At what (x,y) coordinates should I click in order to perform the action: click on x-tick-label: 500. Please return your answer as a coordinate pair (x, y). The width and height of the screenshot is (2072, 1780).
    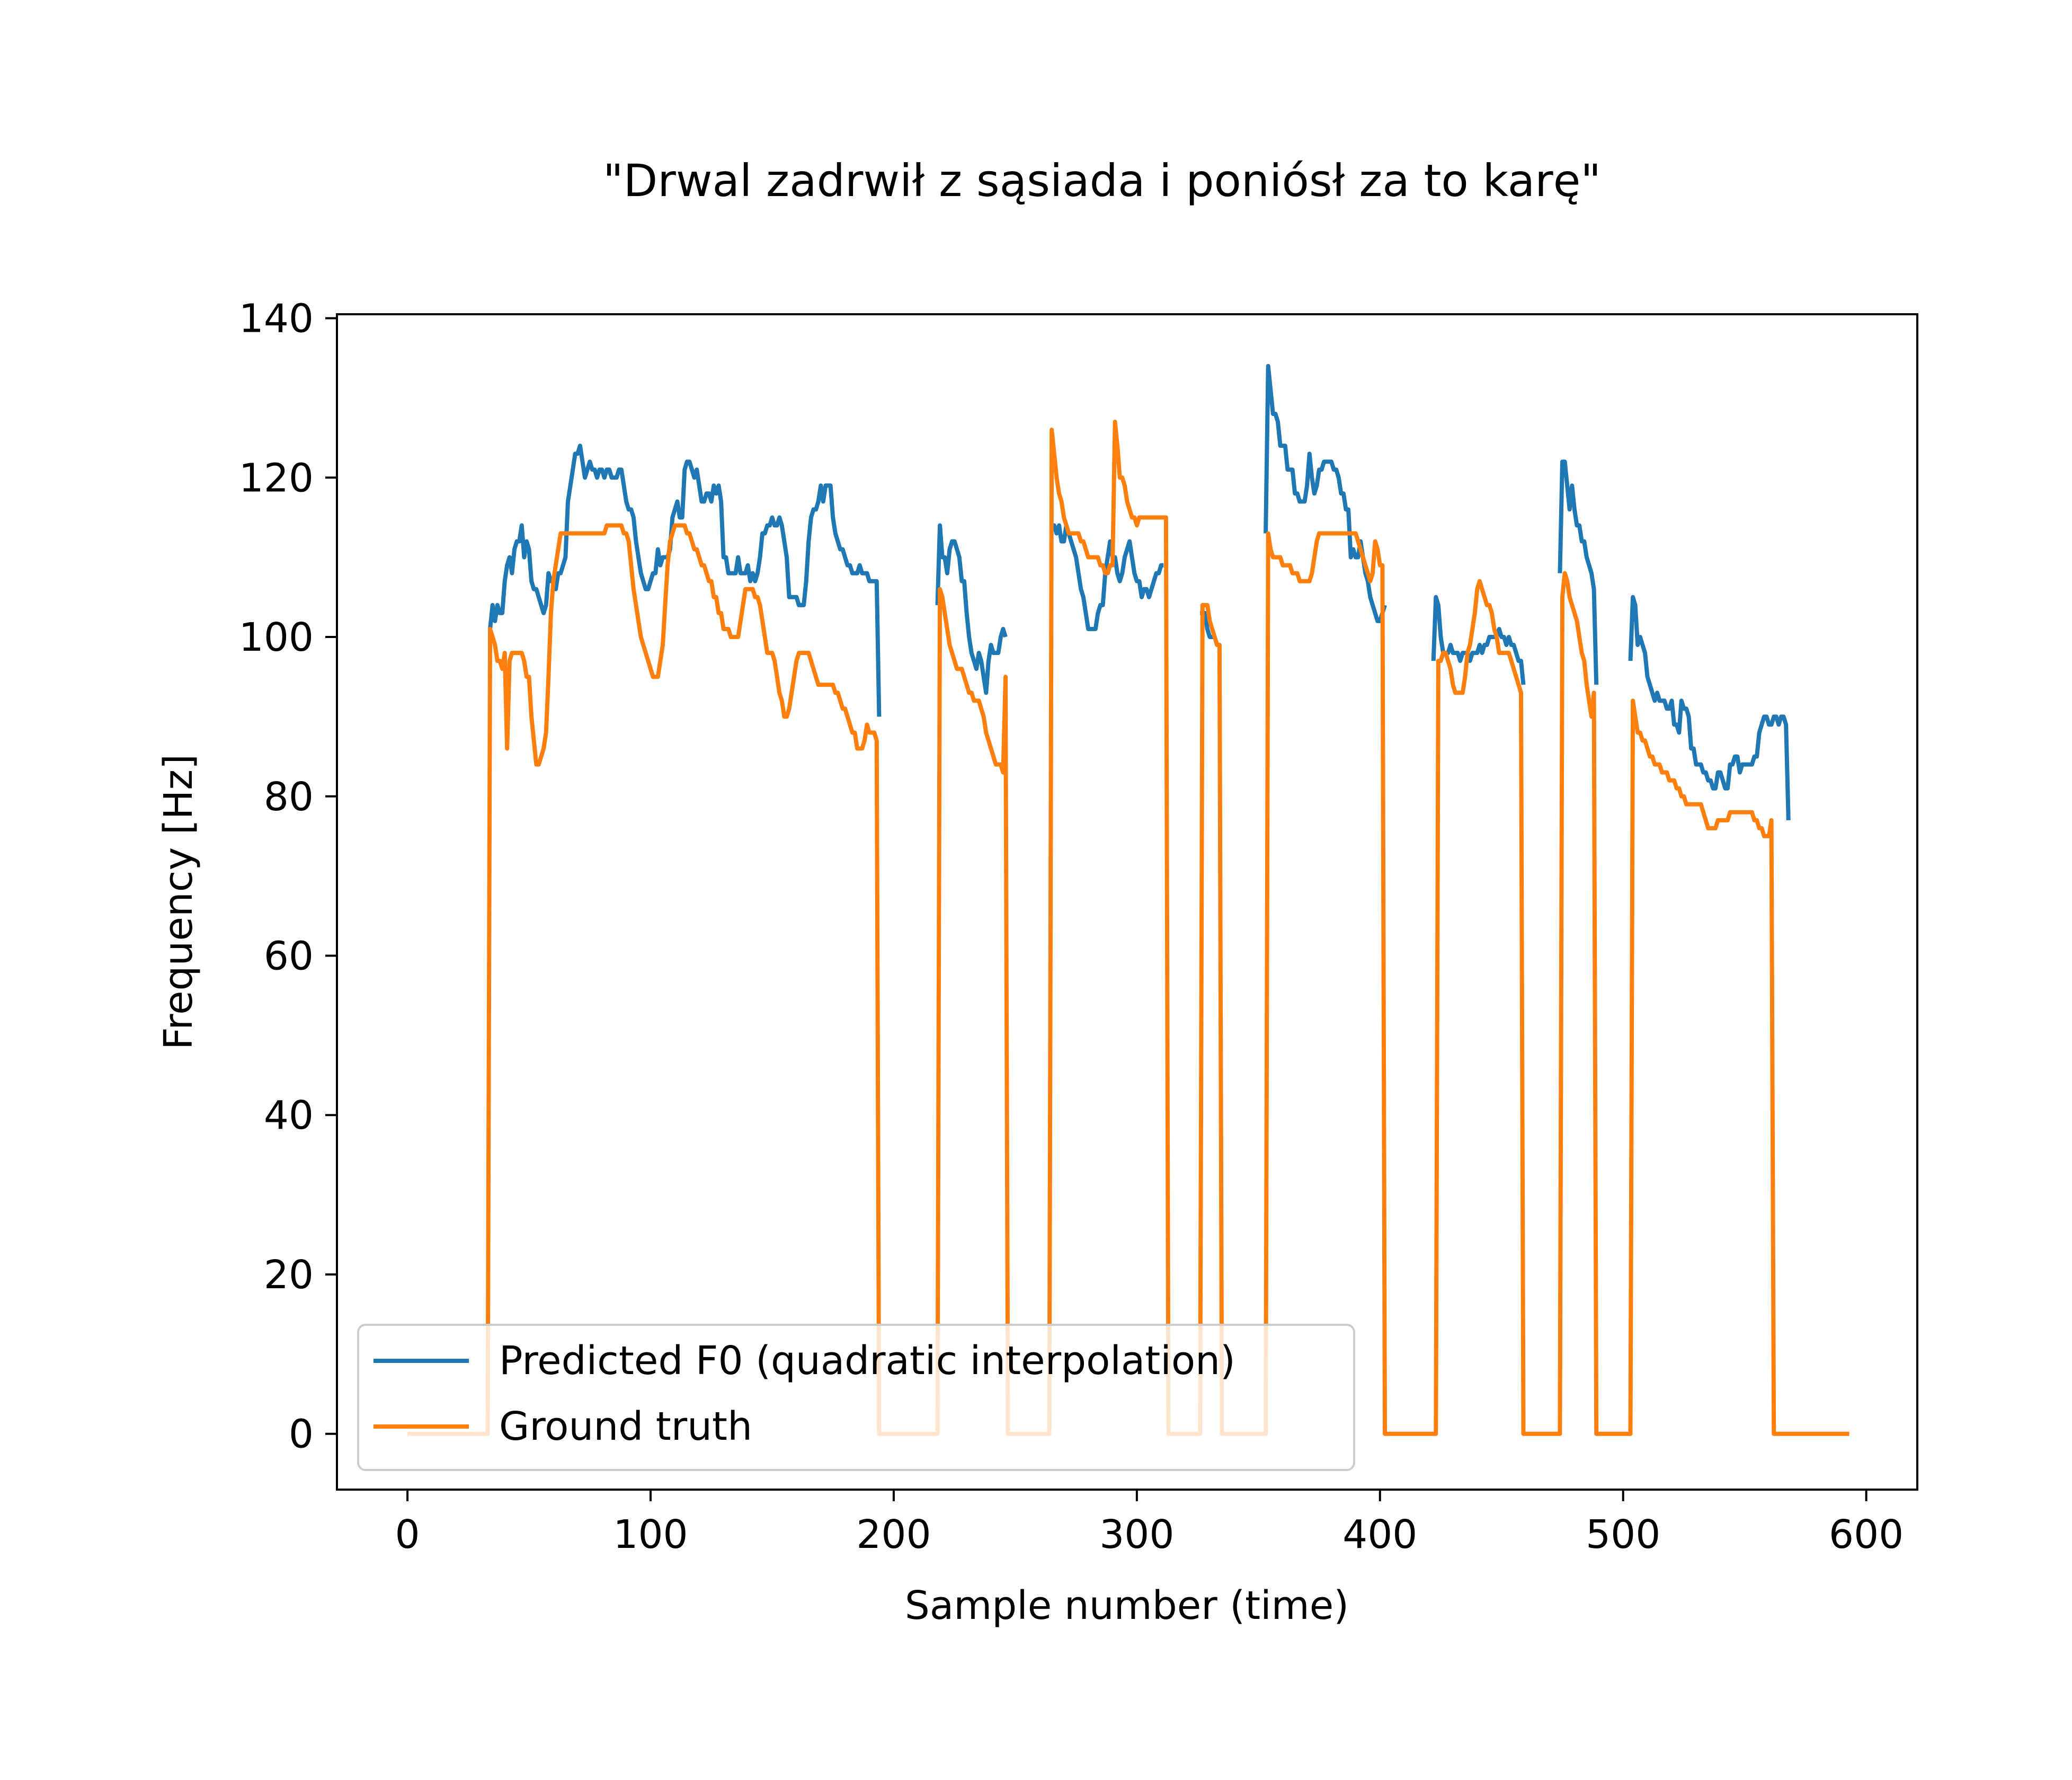
    Looking at the image, I should click on (1623, 1534).